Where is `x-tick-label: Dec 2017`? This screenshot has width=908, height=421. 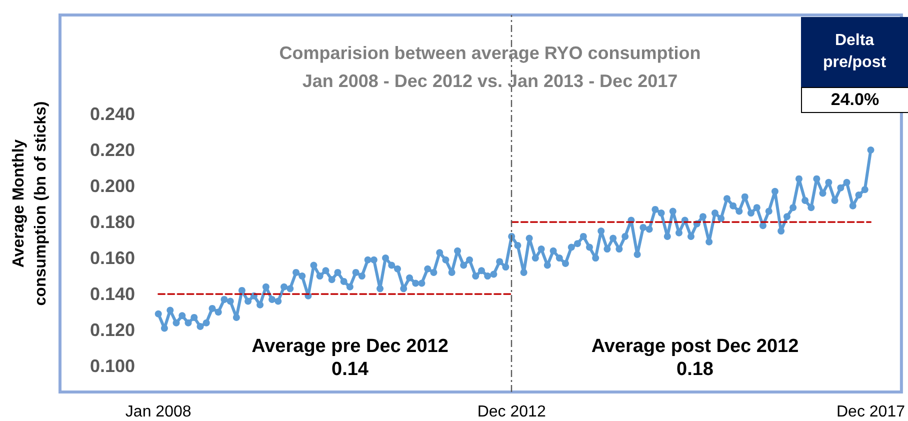 x-tick-label: Dec 2017 is located at coordinates (871, 412).